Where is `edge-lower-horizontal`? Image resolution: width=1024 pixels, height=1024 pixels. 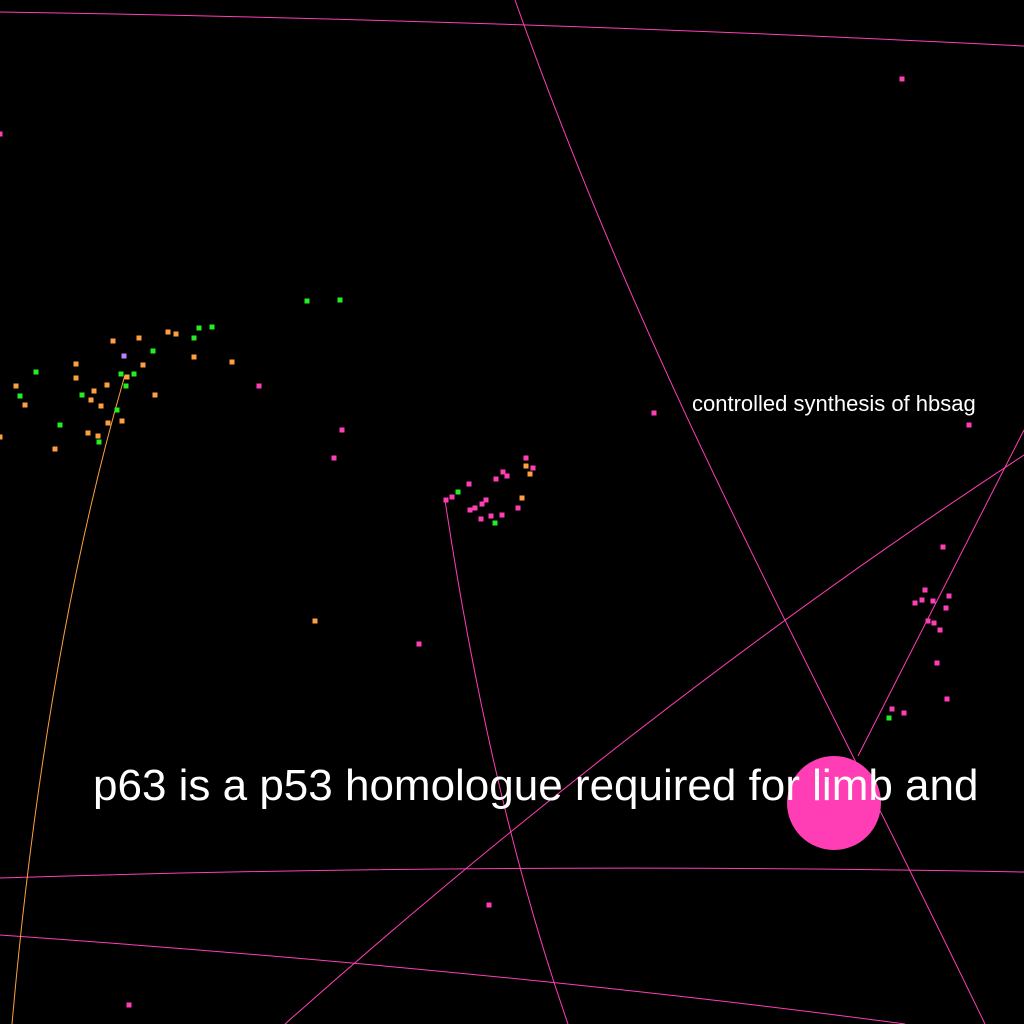
edge-lower-horizontal is located at coordinates (512, 873).